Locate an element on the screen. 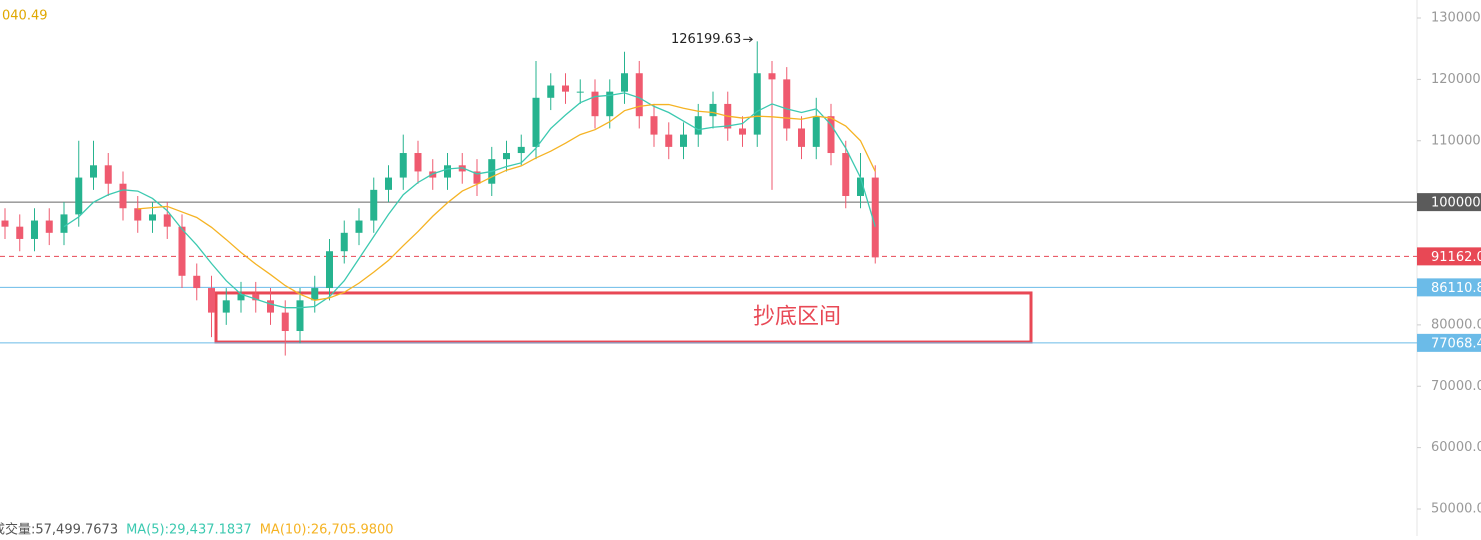 This screenshot has width=1481, height=540. y-tick-label: 120000.0 is located at coordinates (1456, 79).